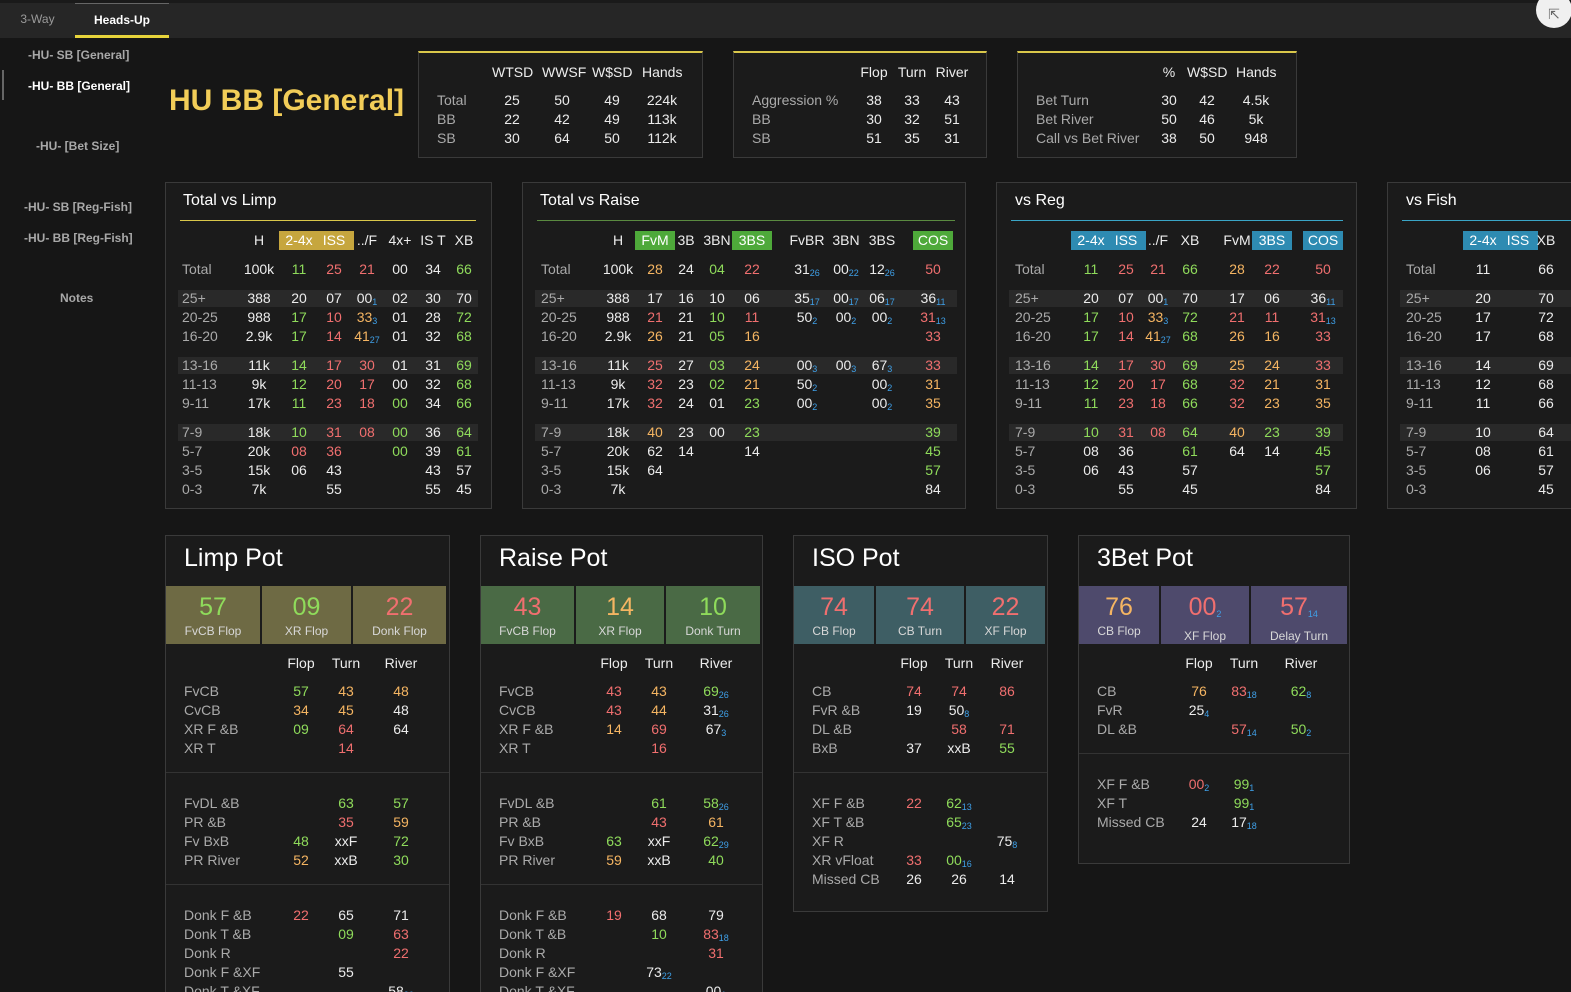 Image resolution: width=1571 pixels, height=992 pixels. I want to click on stat-value: 4127, so click(1158, 336).